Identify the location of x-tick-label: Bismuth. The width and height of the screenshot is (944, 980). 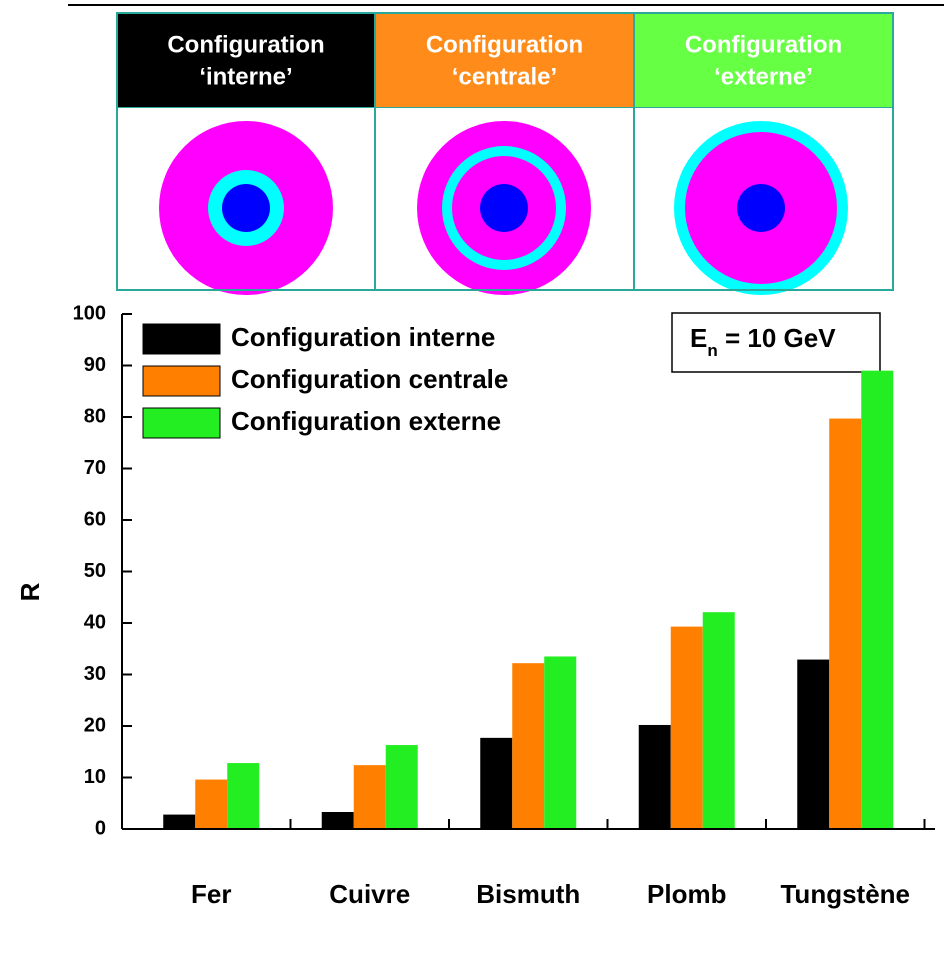
(528, 894).